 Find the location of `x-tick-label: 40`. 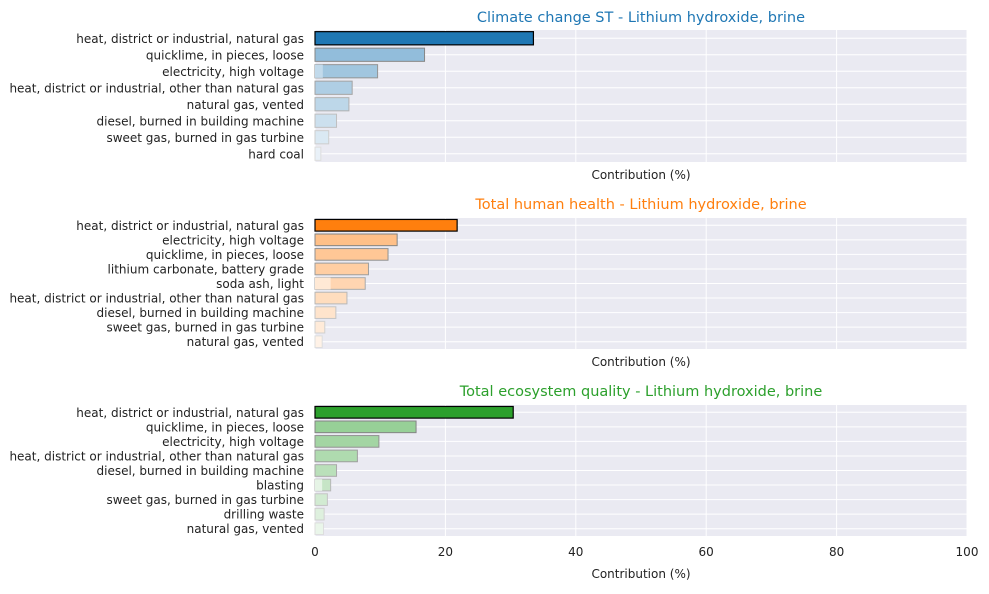

x-tick-label: 40 is located at coordinates (575, 552).